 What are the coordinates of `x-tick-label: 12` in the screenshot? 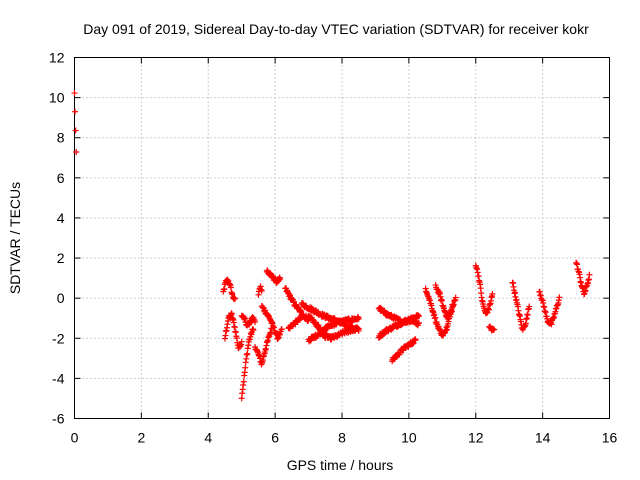 It's located at (476, 438).